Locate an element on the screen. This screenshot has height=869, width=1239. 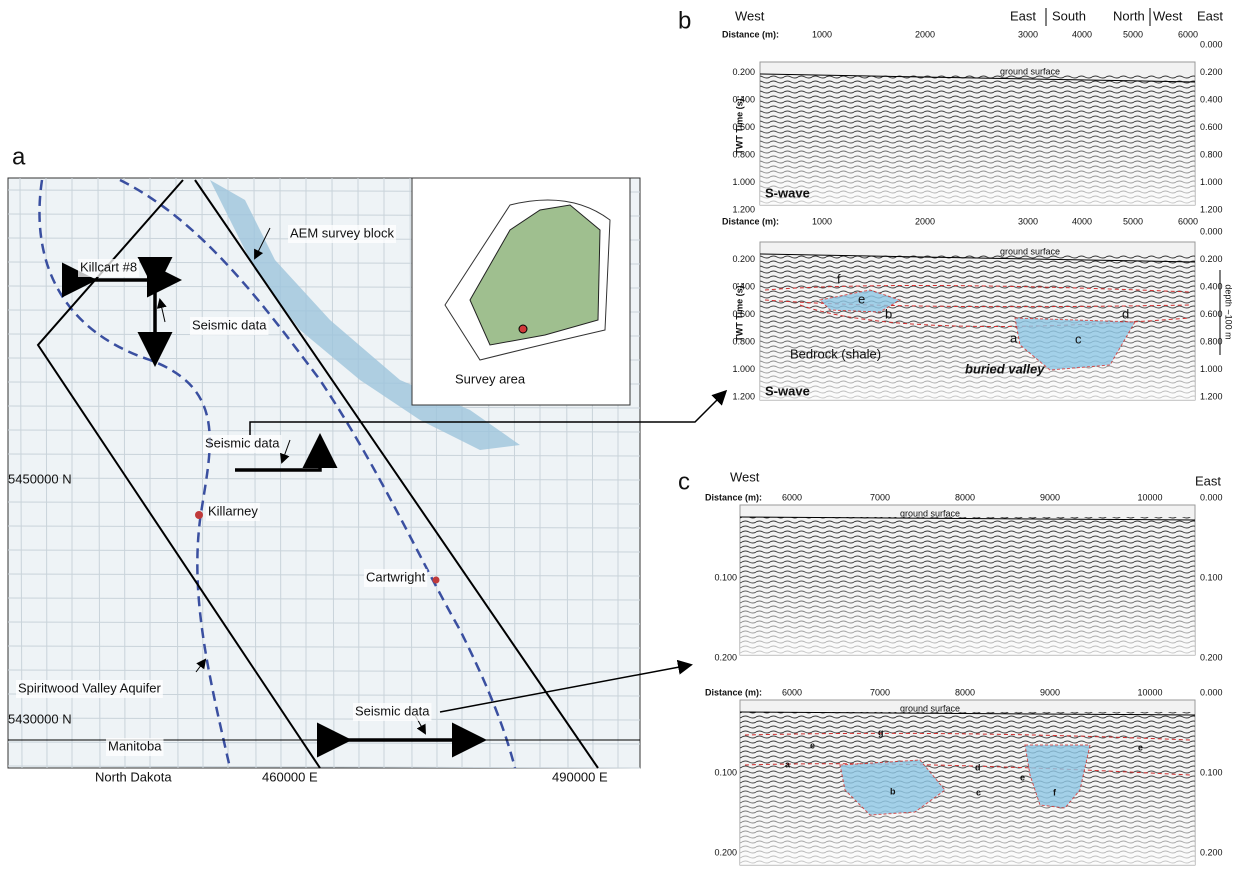
map-label: AEM survey block is located at coordinates (342, 232).